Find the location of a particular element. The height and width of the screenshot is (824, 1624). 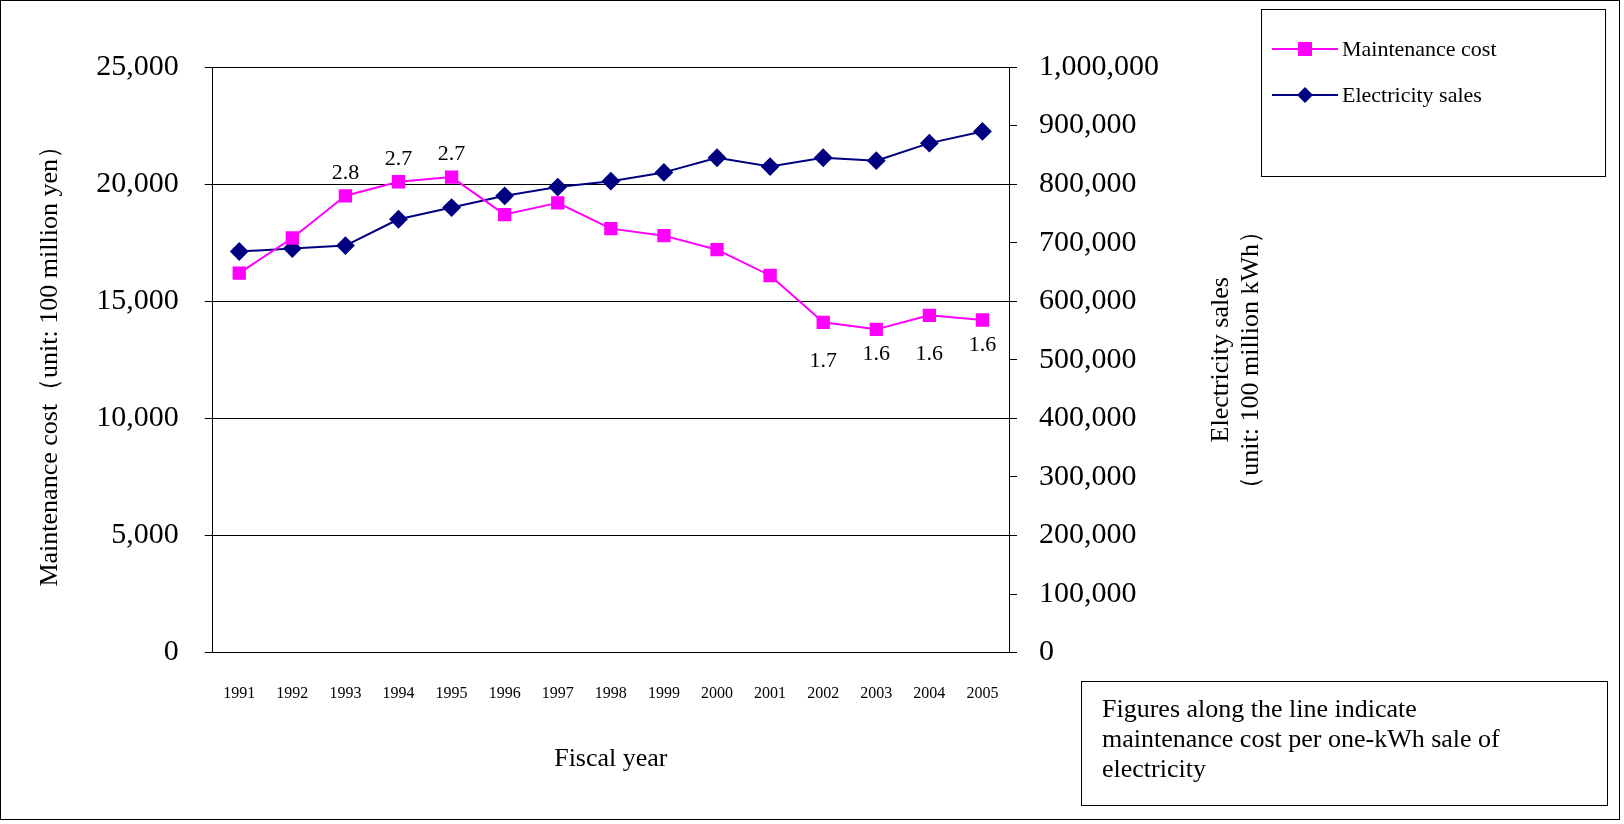

text: Figures along the line indicate maintenance cost per one-kWh sale of electricity is located at coordinates (1301, 739).